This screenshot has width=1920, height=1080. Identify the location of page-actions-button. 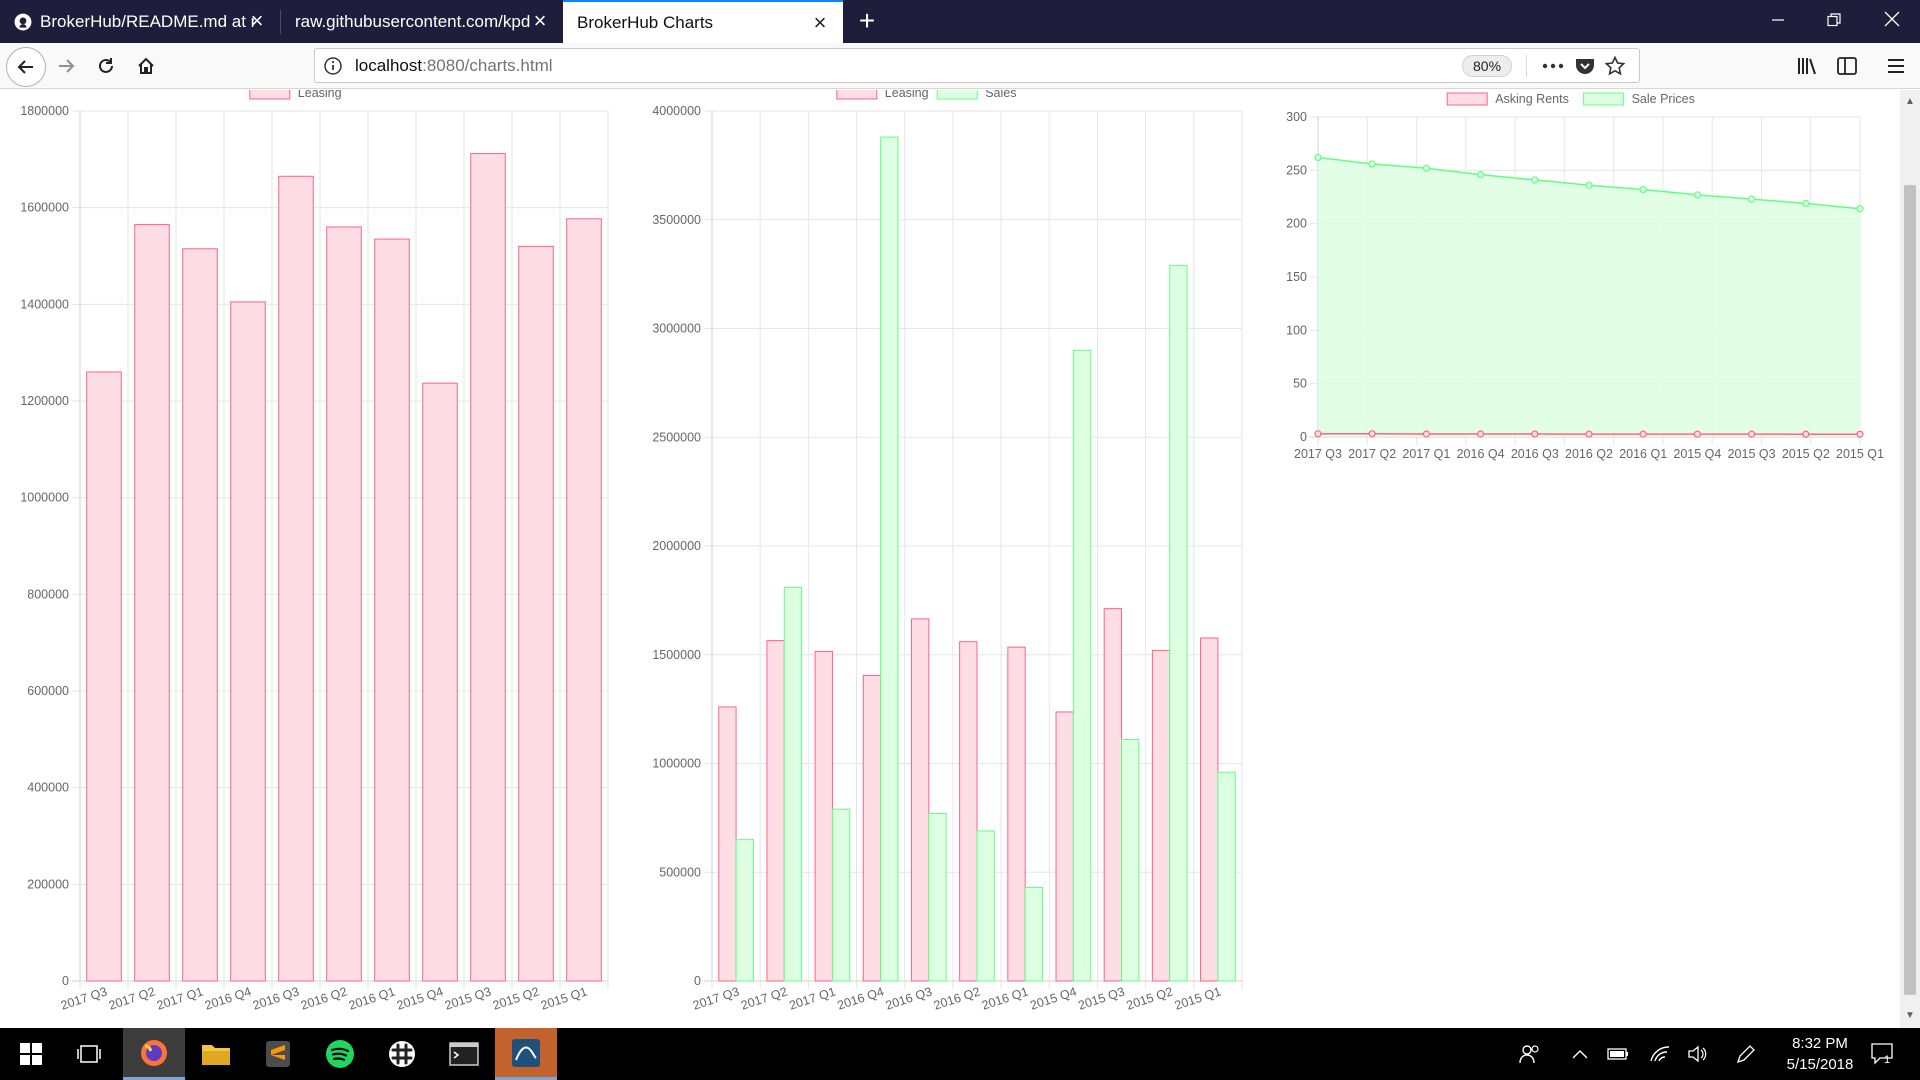
(1553, 66).